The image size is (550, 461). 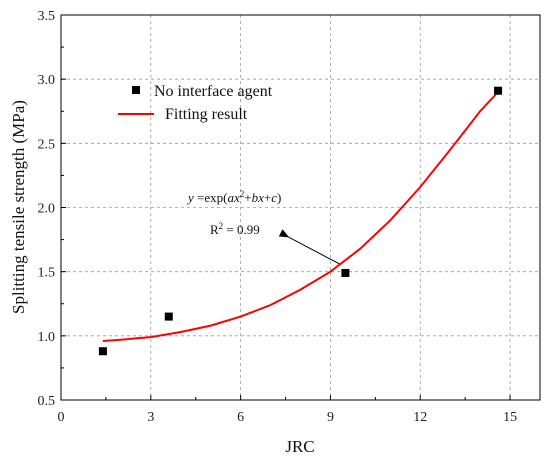 I want to click on x-tick-label: 6, so click(x=240, y=417).